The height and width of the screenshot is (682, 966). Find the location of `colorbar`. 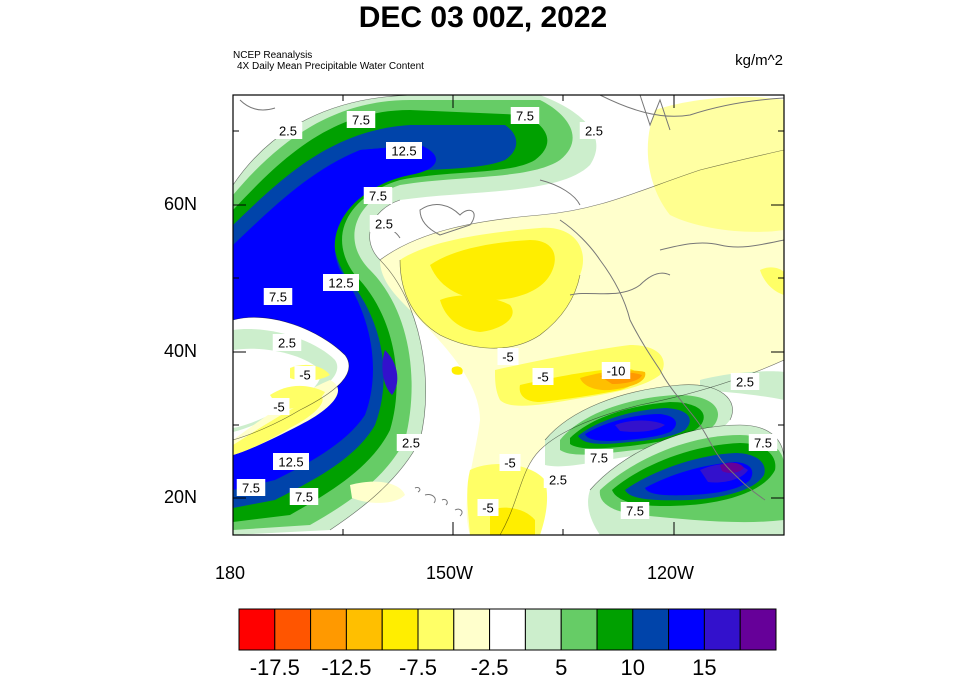

colorbar is located at coordinates (507, 629).